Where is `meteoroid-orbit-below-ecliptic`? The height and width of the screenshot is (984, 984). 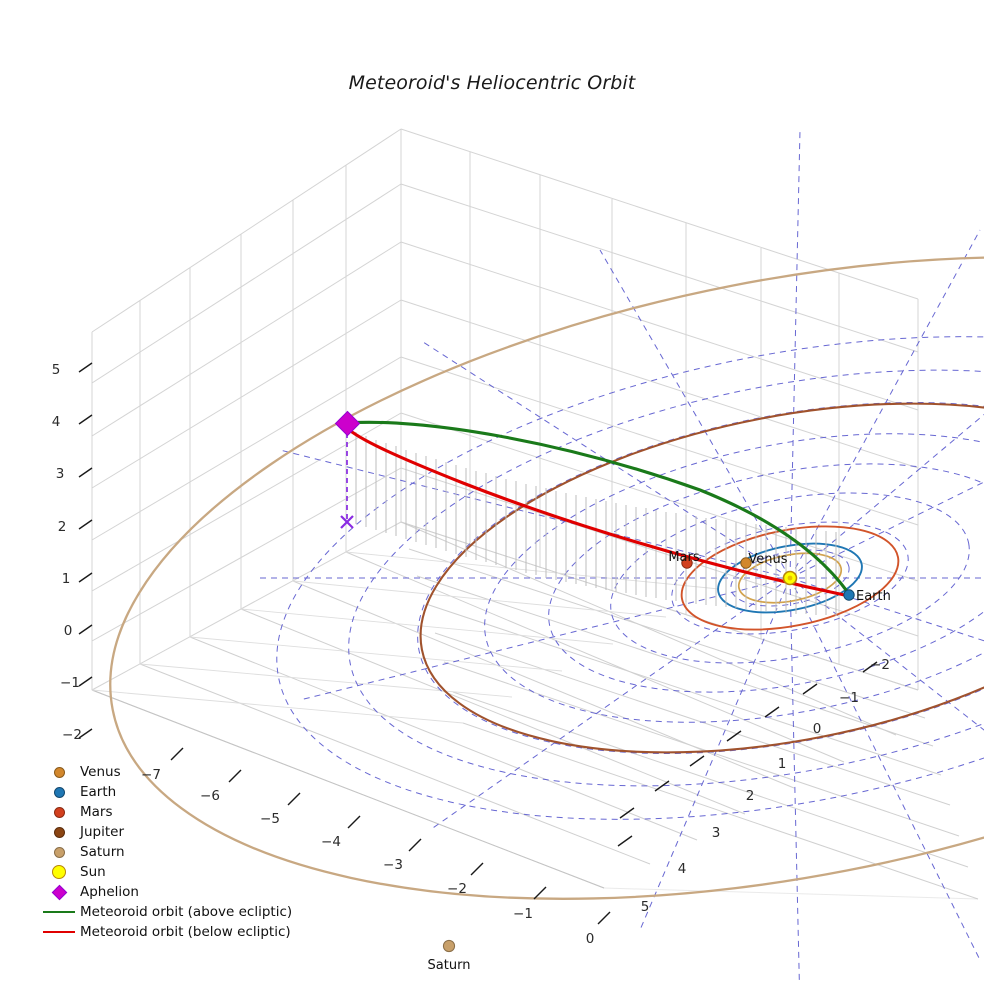
meteoroid-orbit-below-ecliptic is located at coordinates (598, 512).